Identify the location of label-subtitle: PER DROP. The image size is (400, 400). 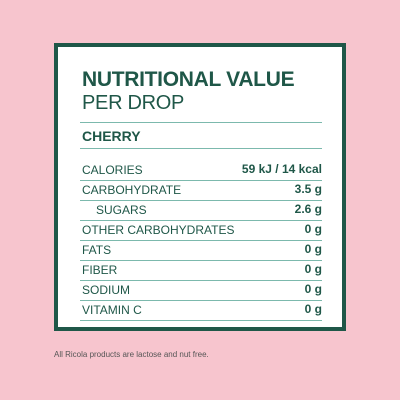
(133, 103).